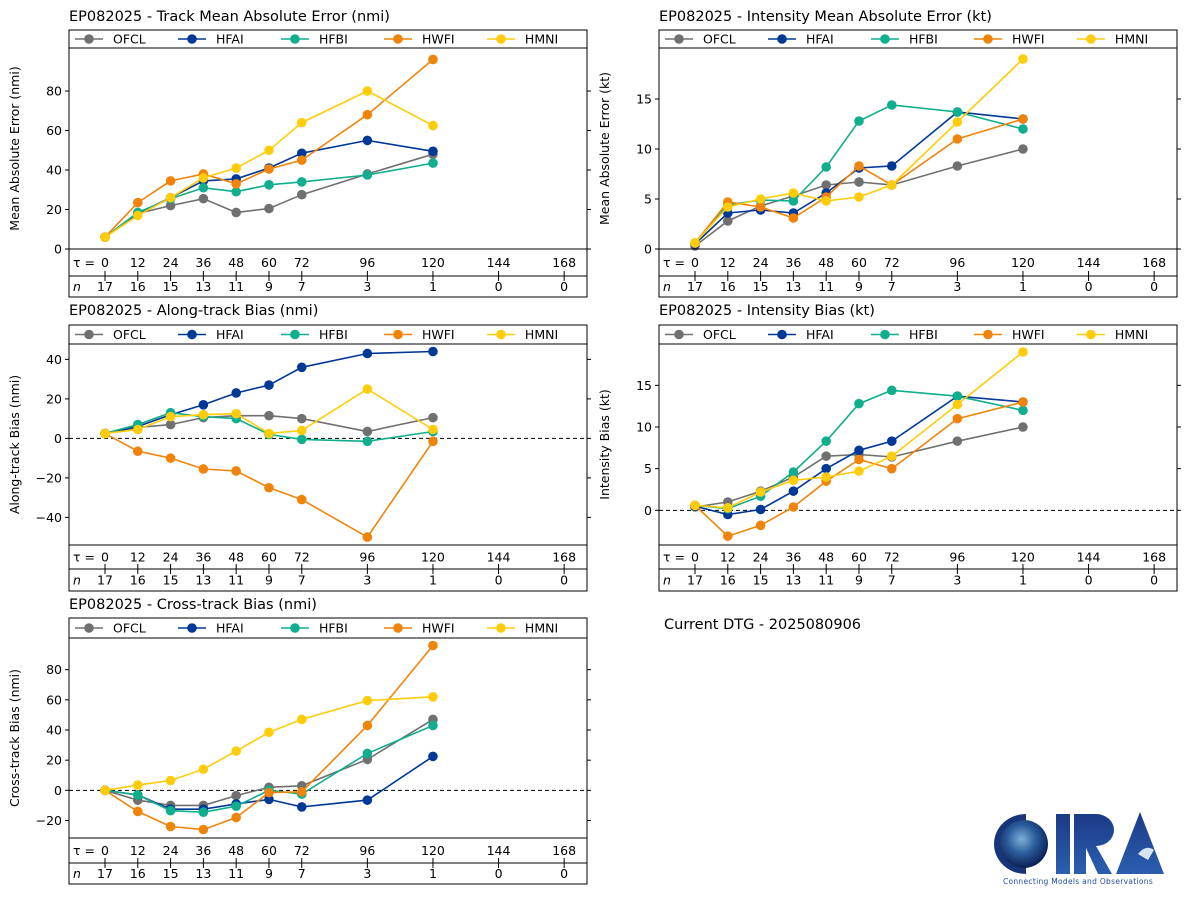 This screenshot has width=1191, height=900. Describe the element at coordinates (501, 334) in the screenshot. I see `legend-marker-hmni` at that location.